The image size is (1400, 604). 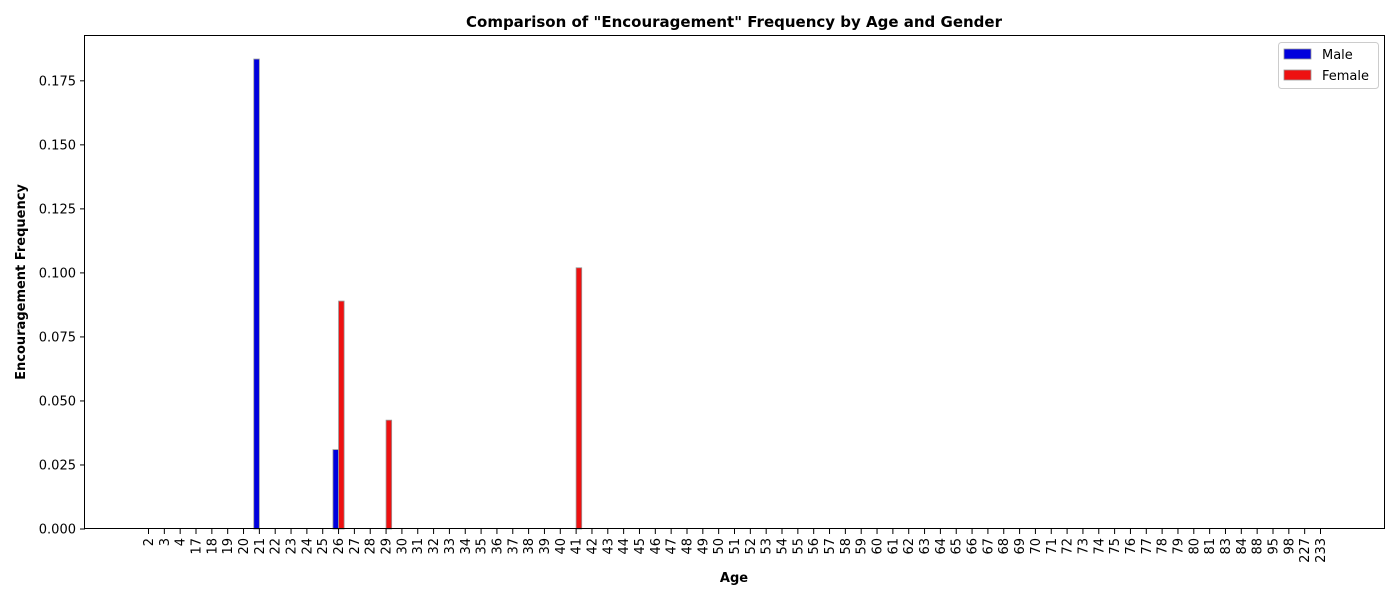 I want to click on x-tick-label: 74, so click(x=1099, y=546).